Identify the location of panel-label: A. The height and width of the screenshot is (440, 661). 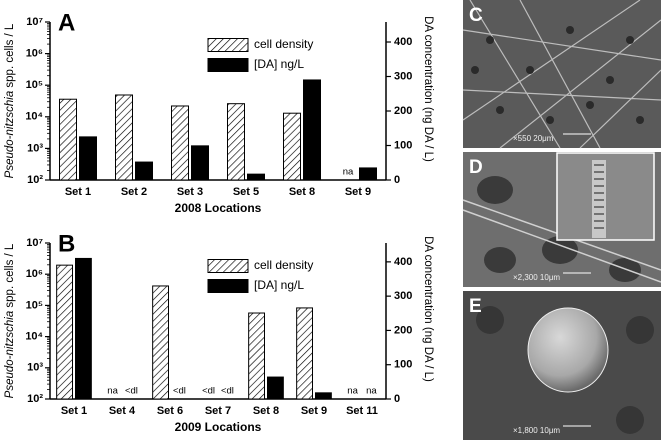
(66, 22).